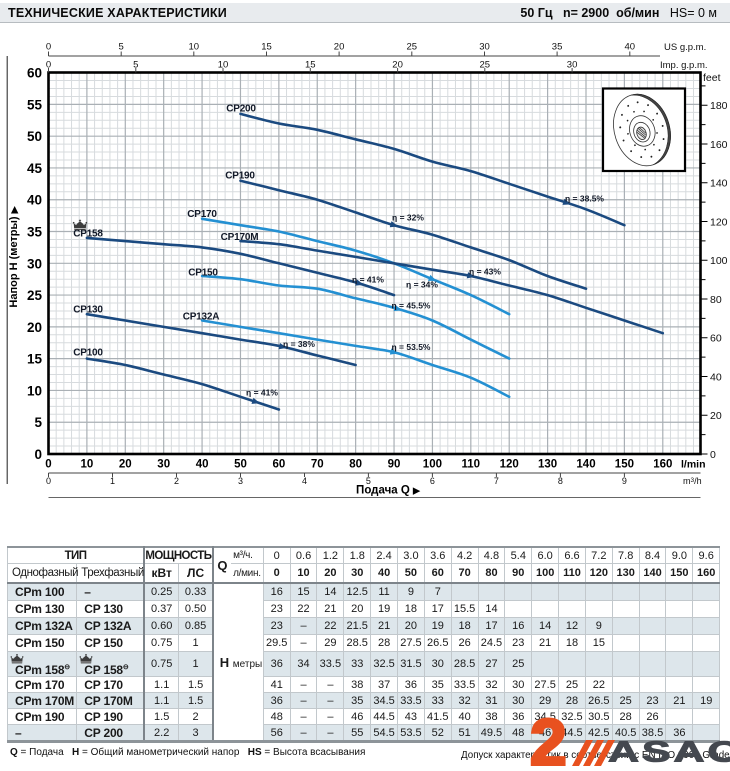 This screenshot has width=730, height=771. I want to click on svg-text: 1, so click(112, 481).